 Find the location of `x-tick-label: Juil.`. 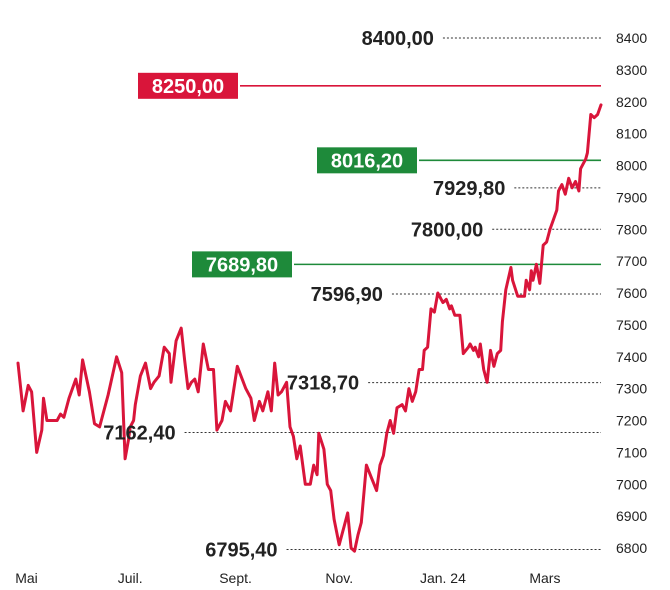

x-tick-label: Juil. is located at coordinates (130, 578).